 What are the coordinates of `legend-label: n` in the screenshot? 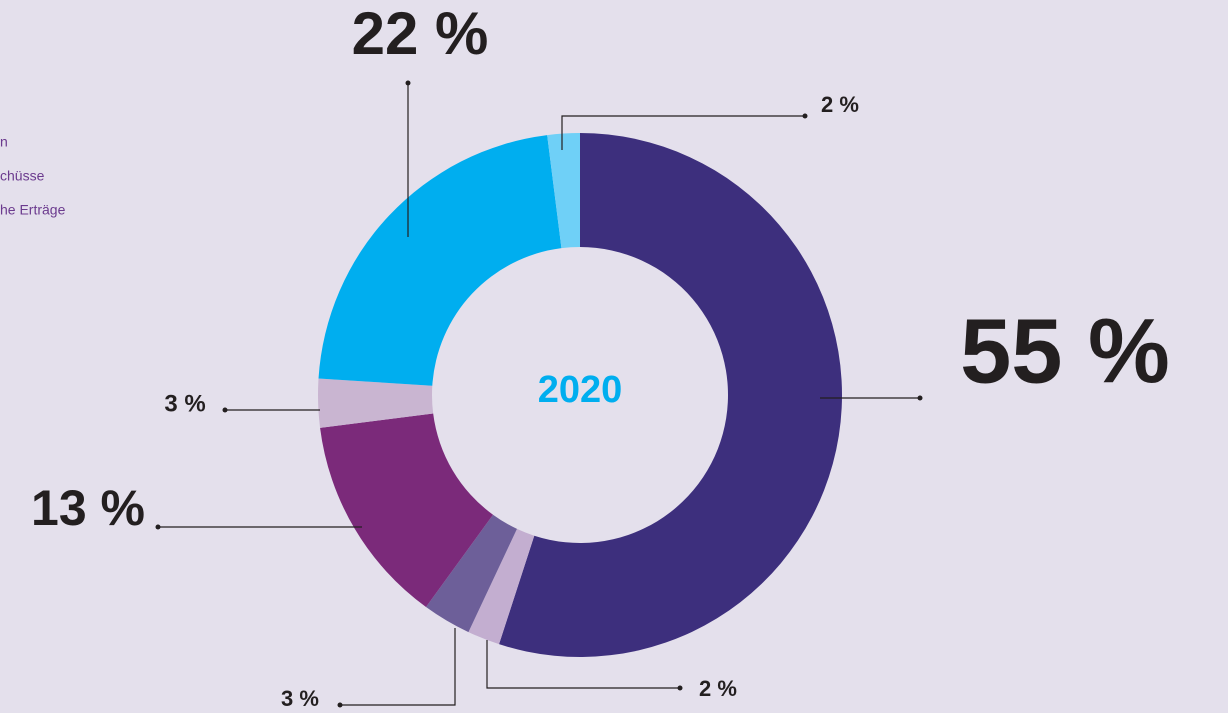 It's located at (4, 142).